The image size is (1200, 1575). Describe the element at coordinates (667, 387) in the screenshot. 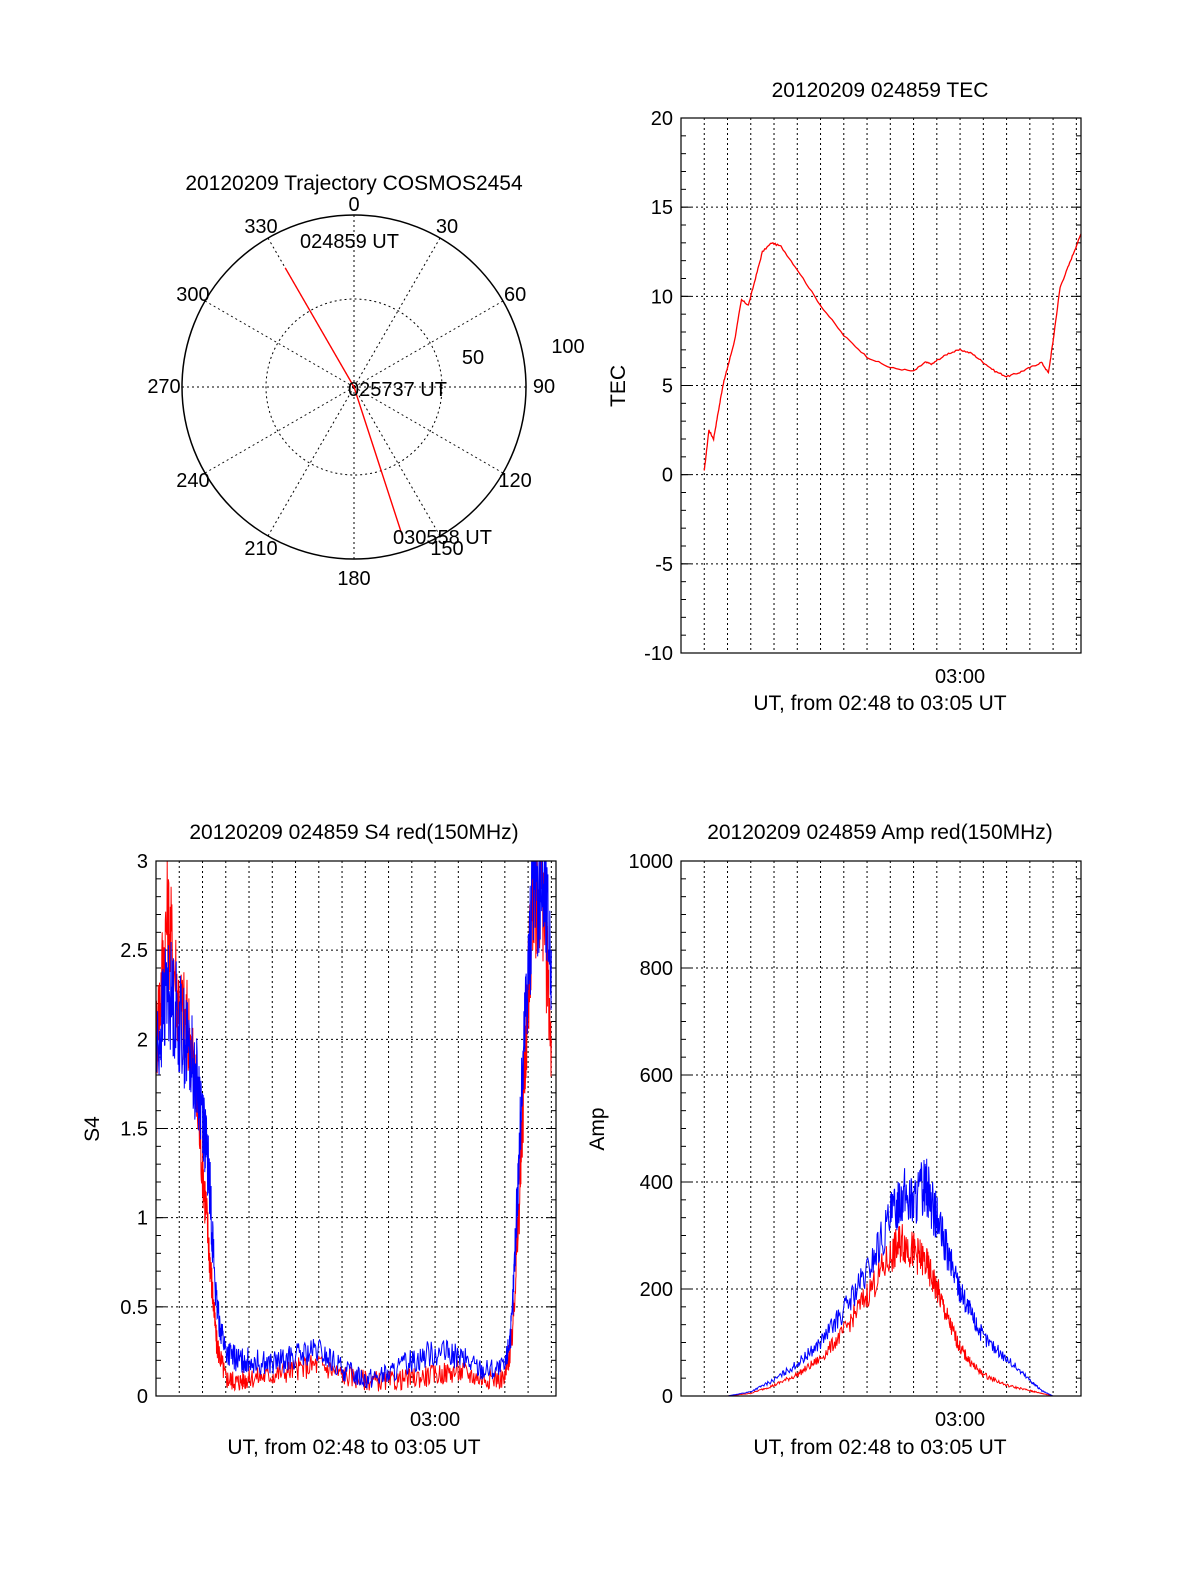

I see `tec-ytick-label: 5` at that location.